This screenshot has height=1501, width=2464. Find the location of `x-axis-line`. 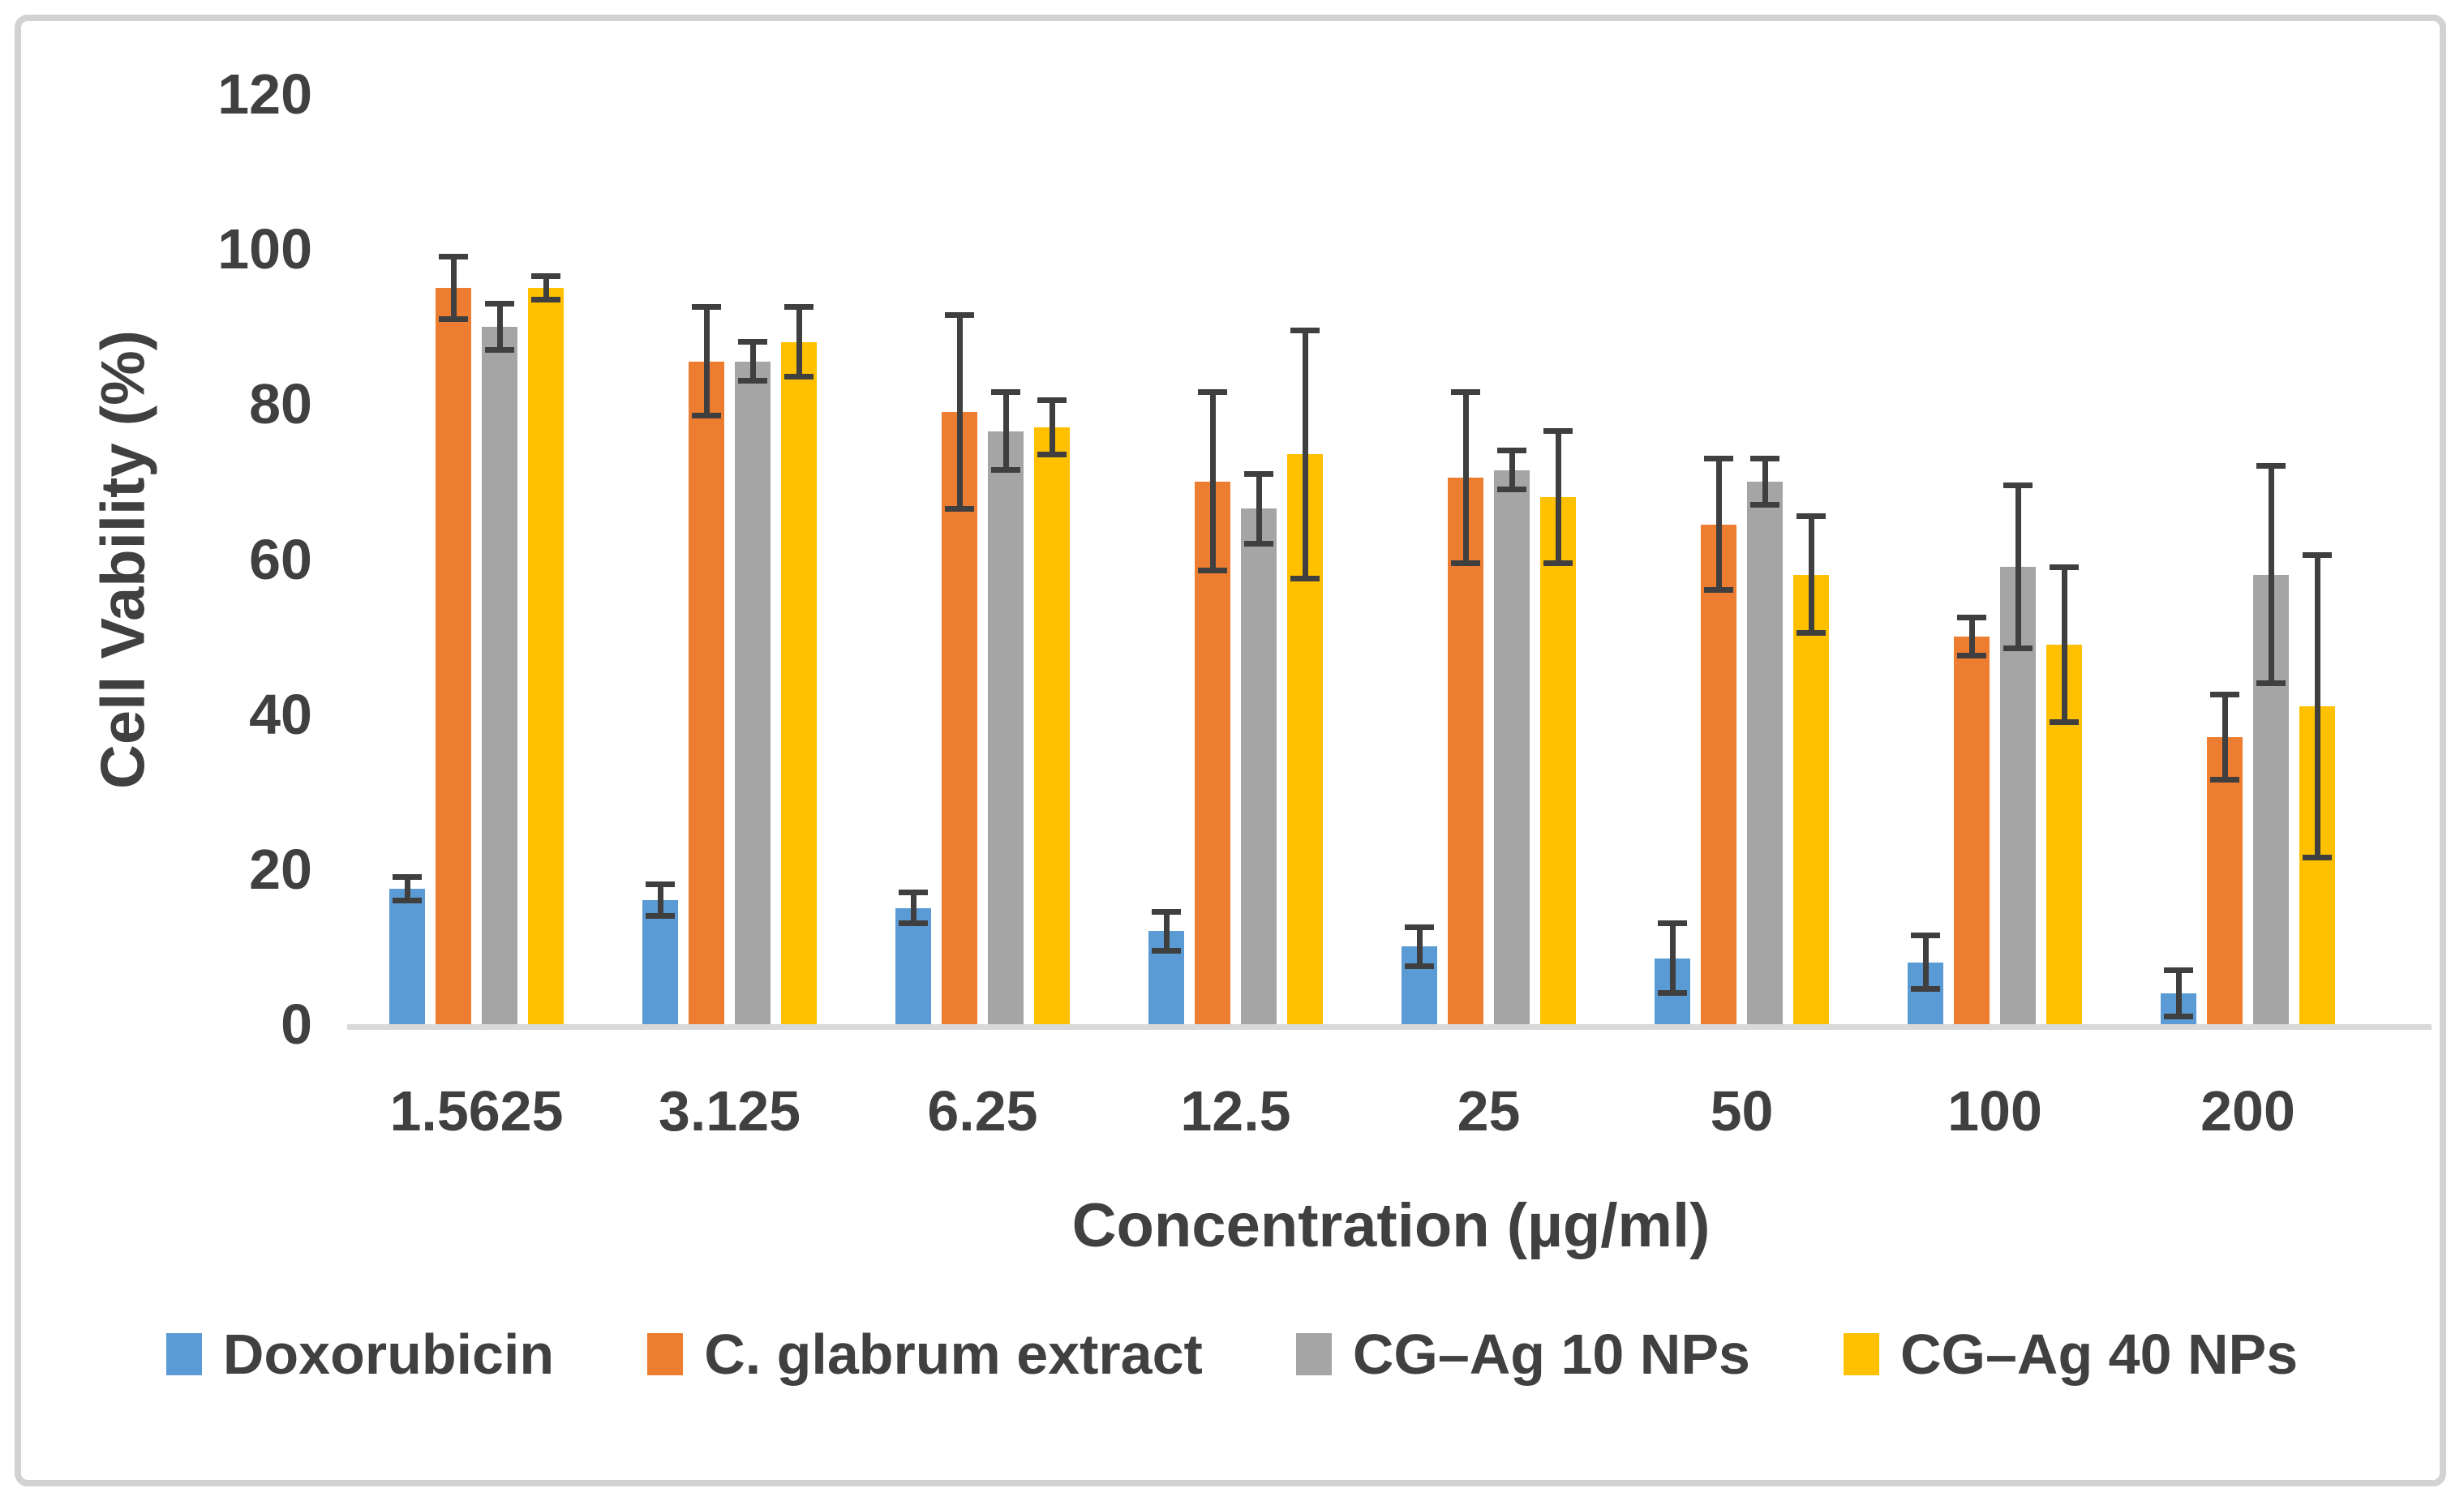

x-axis-line is located at coordinates (1389, 1027).